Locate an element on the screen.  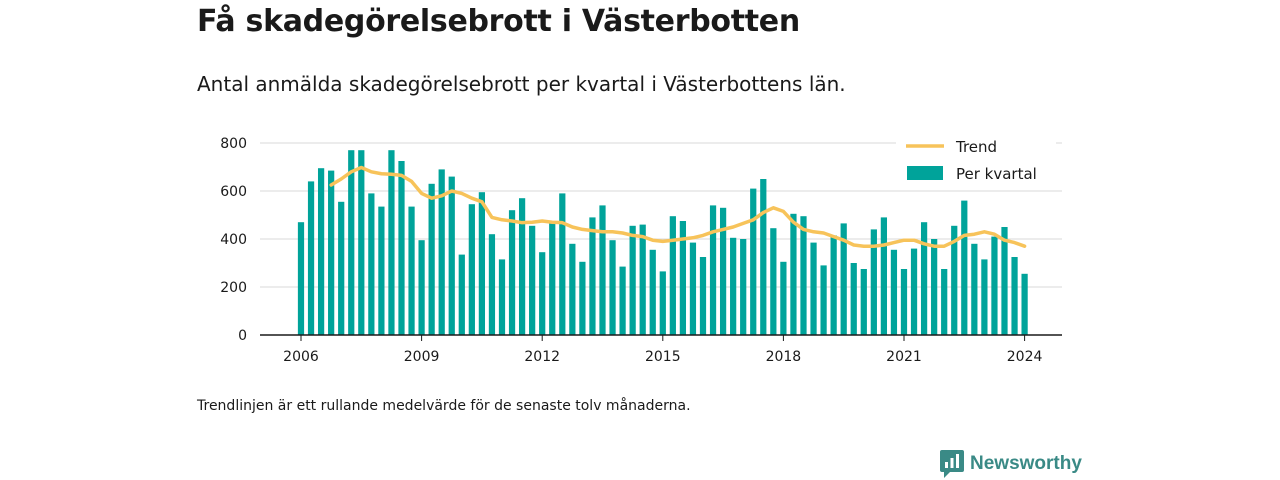
x-tick-label: 2006 is located at coordinates (301, 357).